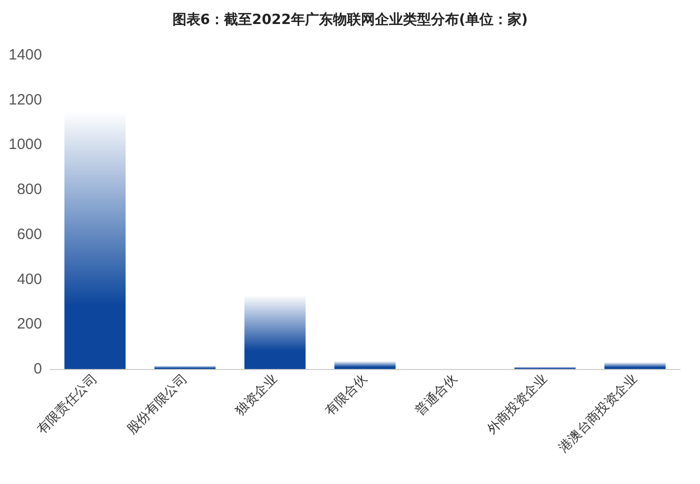 Image resolution: width=700 pixels, height=484 pixels. What do you see at coordinates (346, 396) in the screenshot?
I see `x-tick-label: 有限合伙` at bounding box center [346, 396].